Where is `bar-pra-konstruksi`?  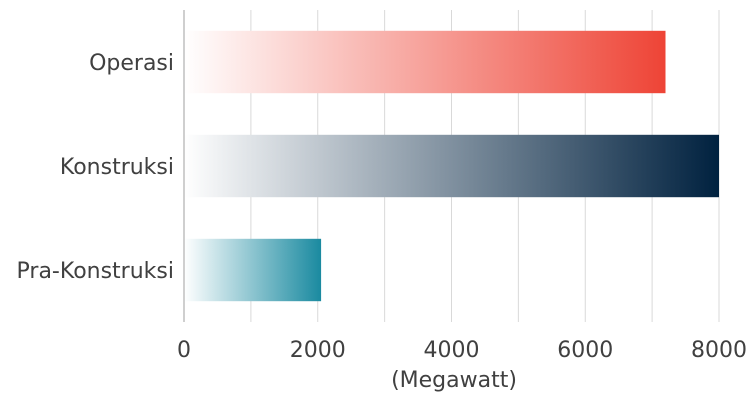 bar-pra-konstruksi is located at coordinates (253, 270).